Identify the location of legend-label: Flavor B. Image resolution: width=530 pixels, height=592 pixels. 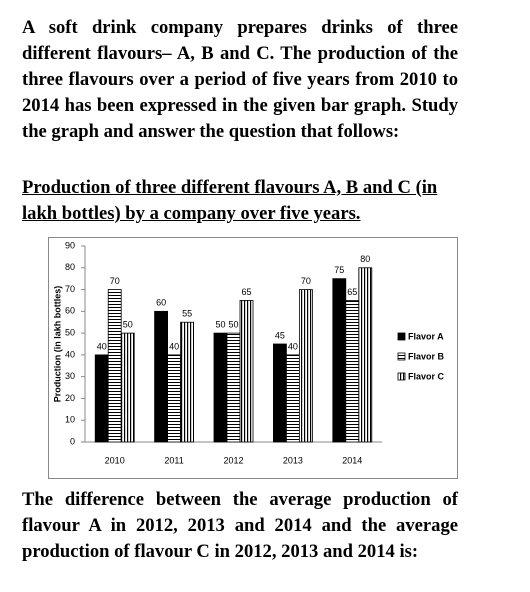
(426, 356).